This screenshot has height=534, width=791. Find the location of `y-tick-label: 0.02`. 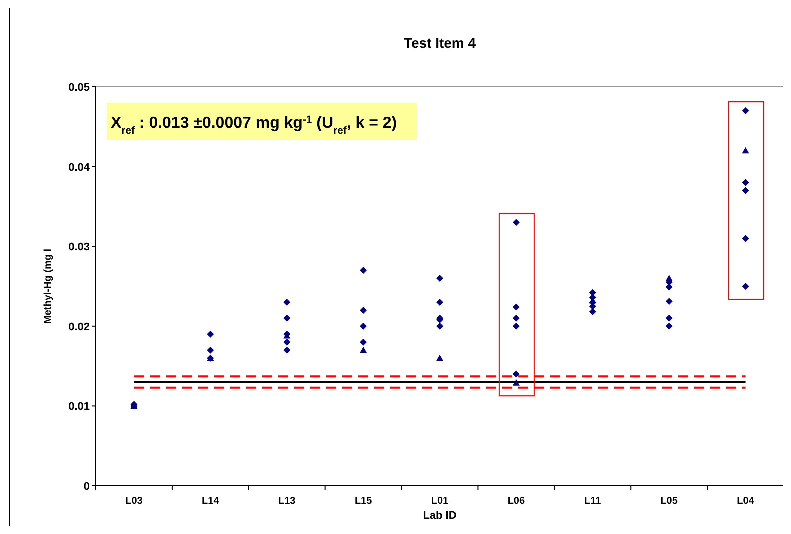

y-tick-label: 0.02 is located at coordinates (79, 327).